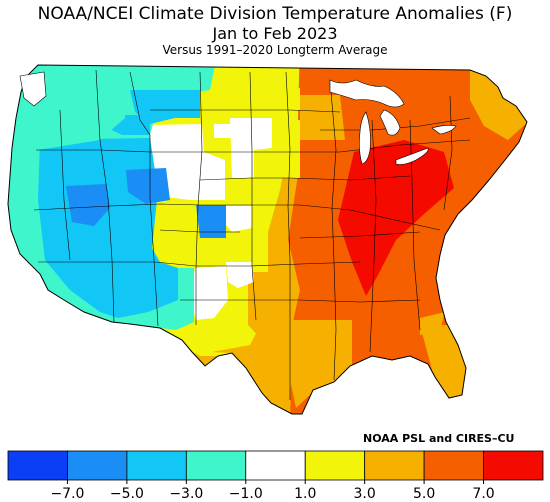 This screenshot has width=550, height=502. Describe the element at coordinates (320, 364) in the screenshot. I see `map-region-gulf-coast` at that location.